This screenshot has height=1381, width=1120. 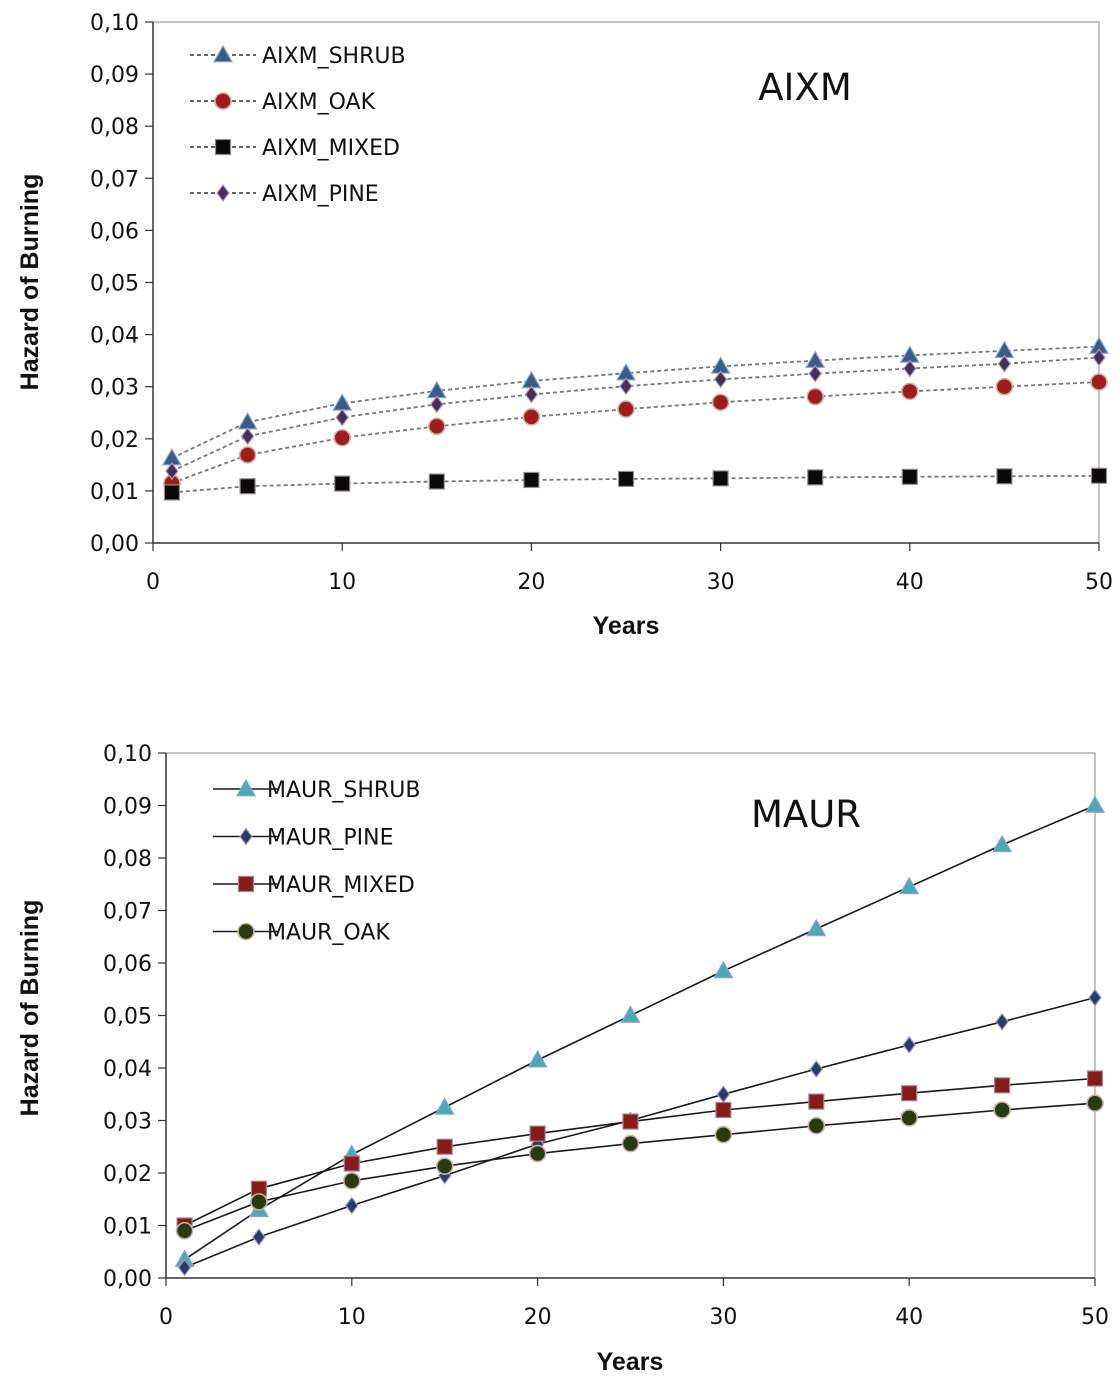 I want to click on legend-marker-maur-shrub, so click(x=246, y=787).